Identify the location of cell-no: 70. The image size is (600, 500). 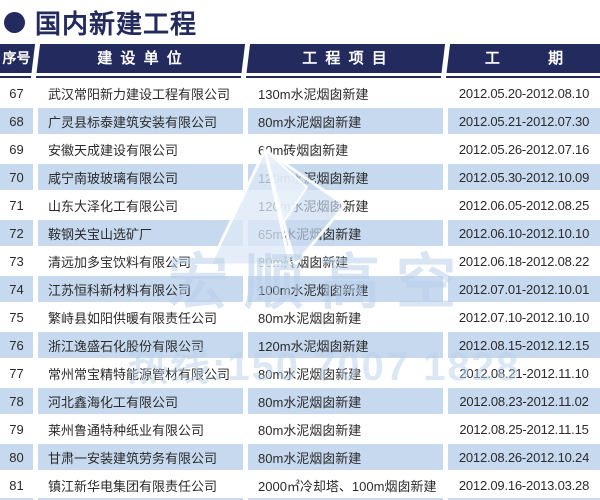
(16, 177).